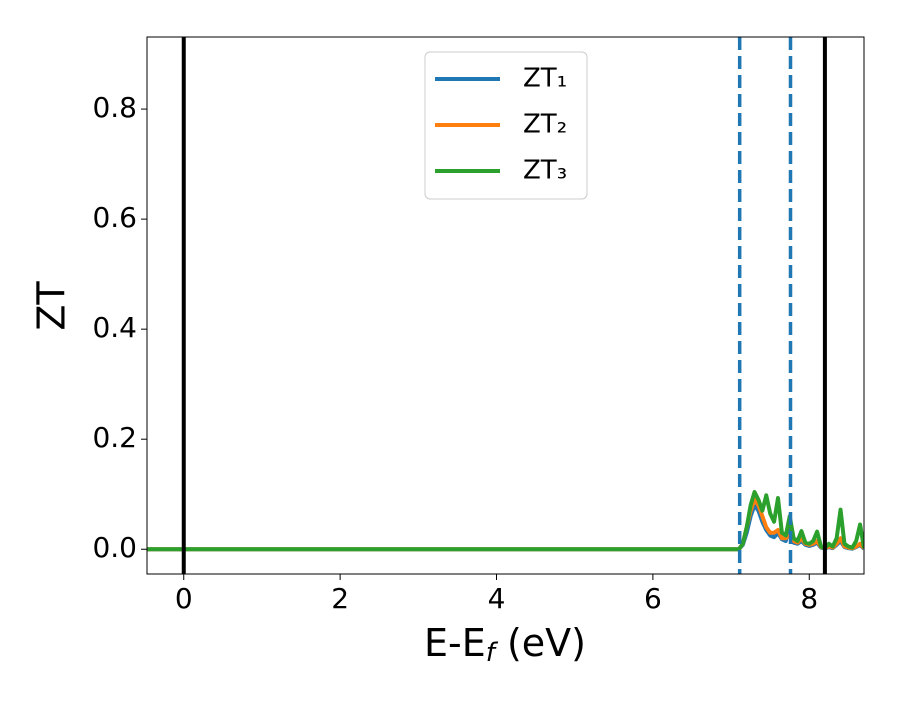  Describe the element at coordinates (497, 598) in the screenshot. I see `x-tick-label: 4` at that location.